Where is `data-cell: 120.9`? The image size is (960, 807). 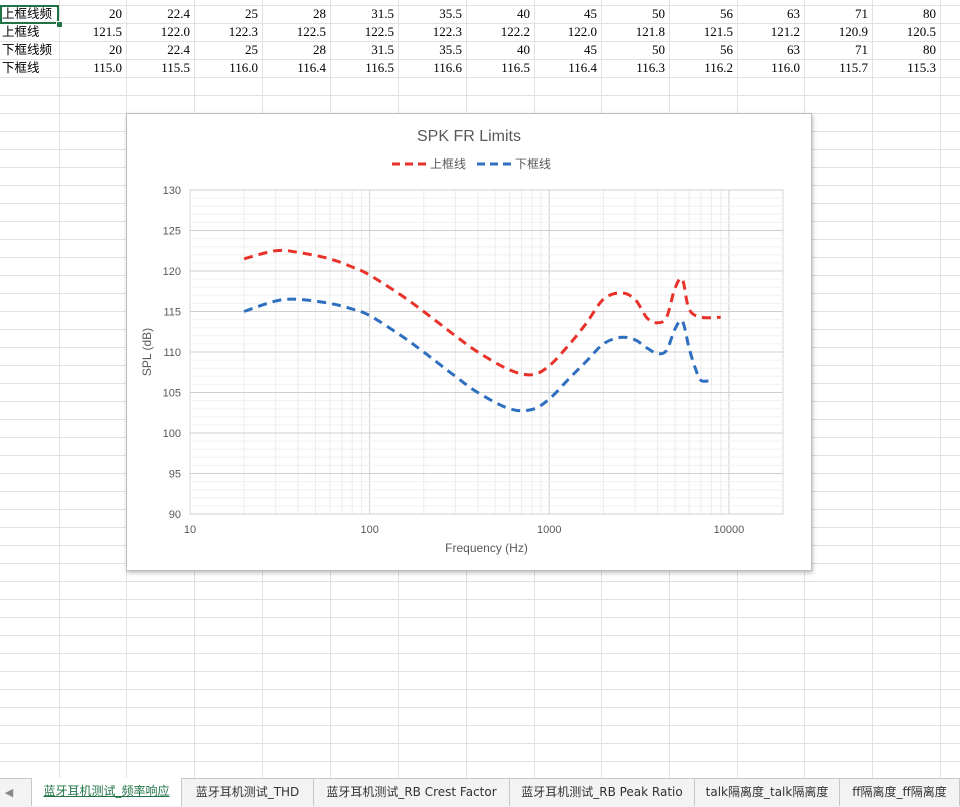 data-cell: 120.9 is located at coordinates (853, 31).